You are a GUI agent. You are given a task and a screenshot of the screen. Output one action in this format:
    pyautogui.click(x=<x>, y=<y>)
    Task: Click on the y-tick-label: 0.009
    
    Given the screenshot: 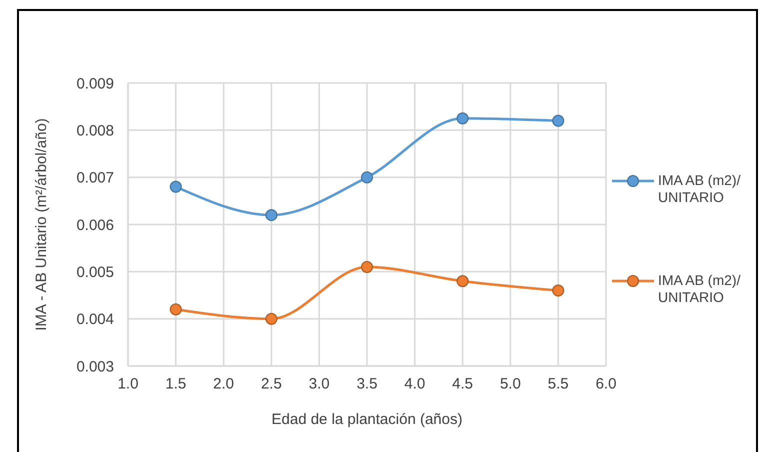 What is the action you would take?
    pyautogui.click(x=95, y=83)
    